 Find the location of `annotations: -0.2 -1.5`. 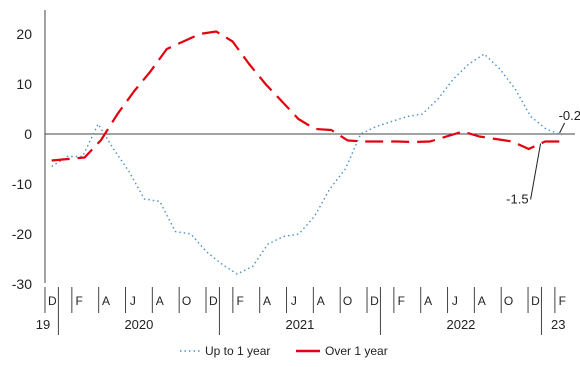

annotations: -0.2 -1.5 is located at coordinates (543, 157).